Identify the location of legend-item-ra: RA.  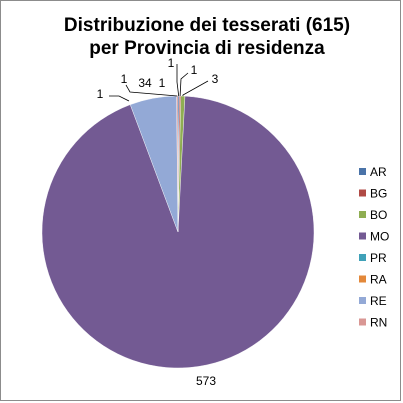
(373, 280).